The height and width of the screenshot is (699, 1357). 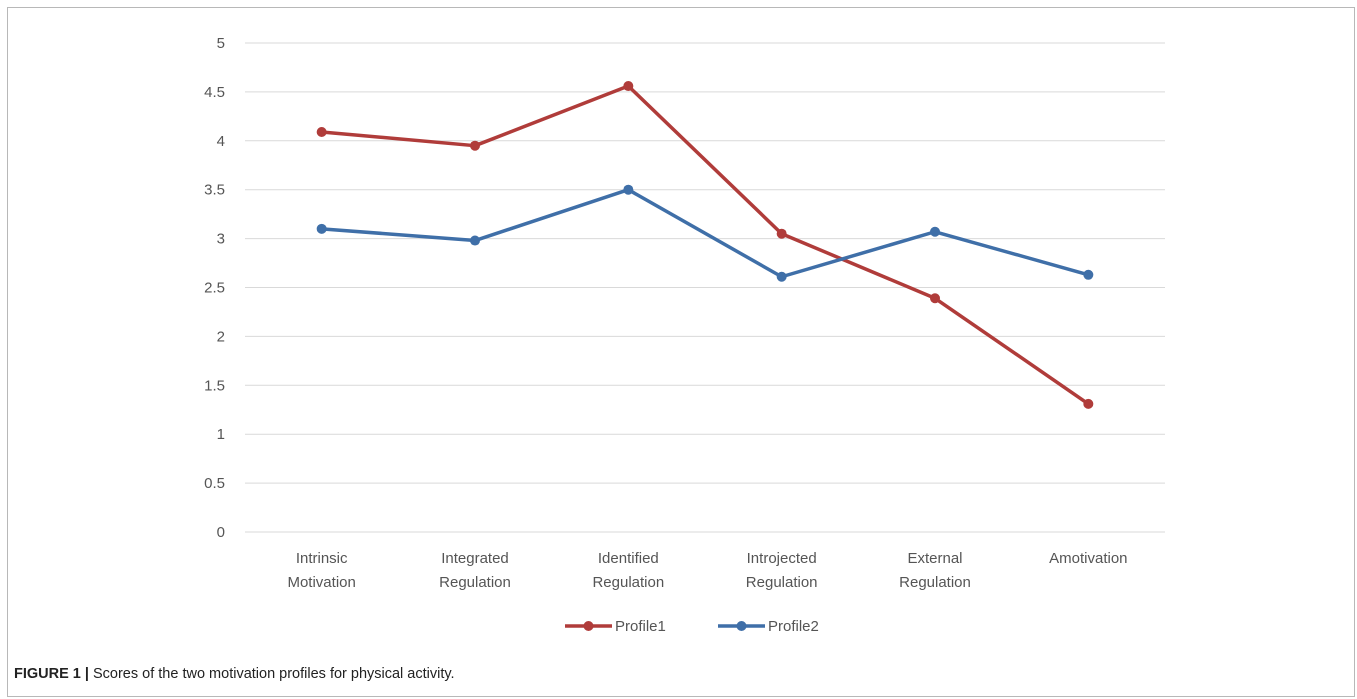 What do you see at coordinates (221, 336) in the screenshot?
I see `y-tick-label: 2` at bounding box center [221, 336].